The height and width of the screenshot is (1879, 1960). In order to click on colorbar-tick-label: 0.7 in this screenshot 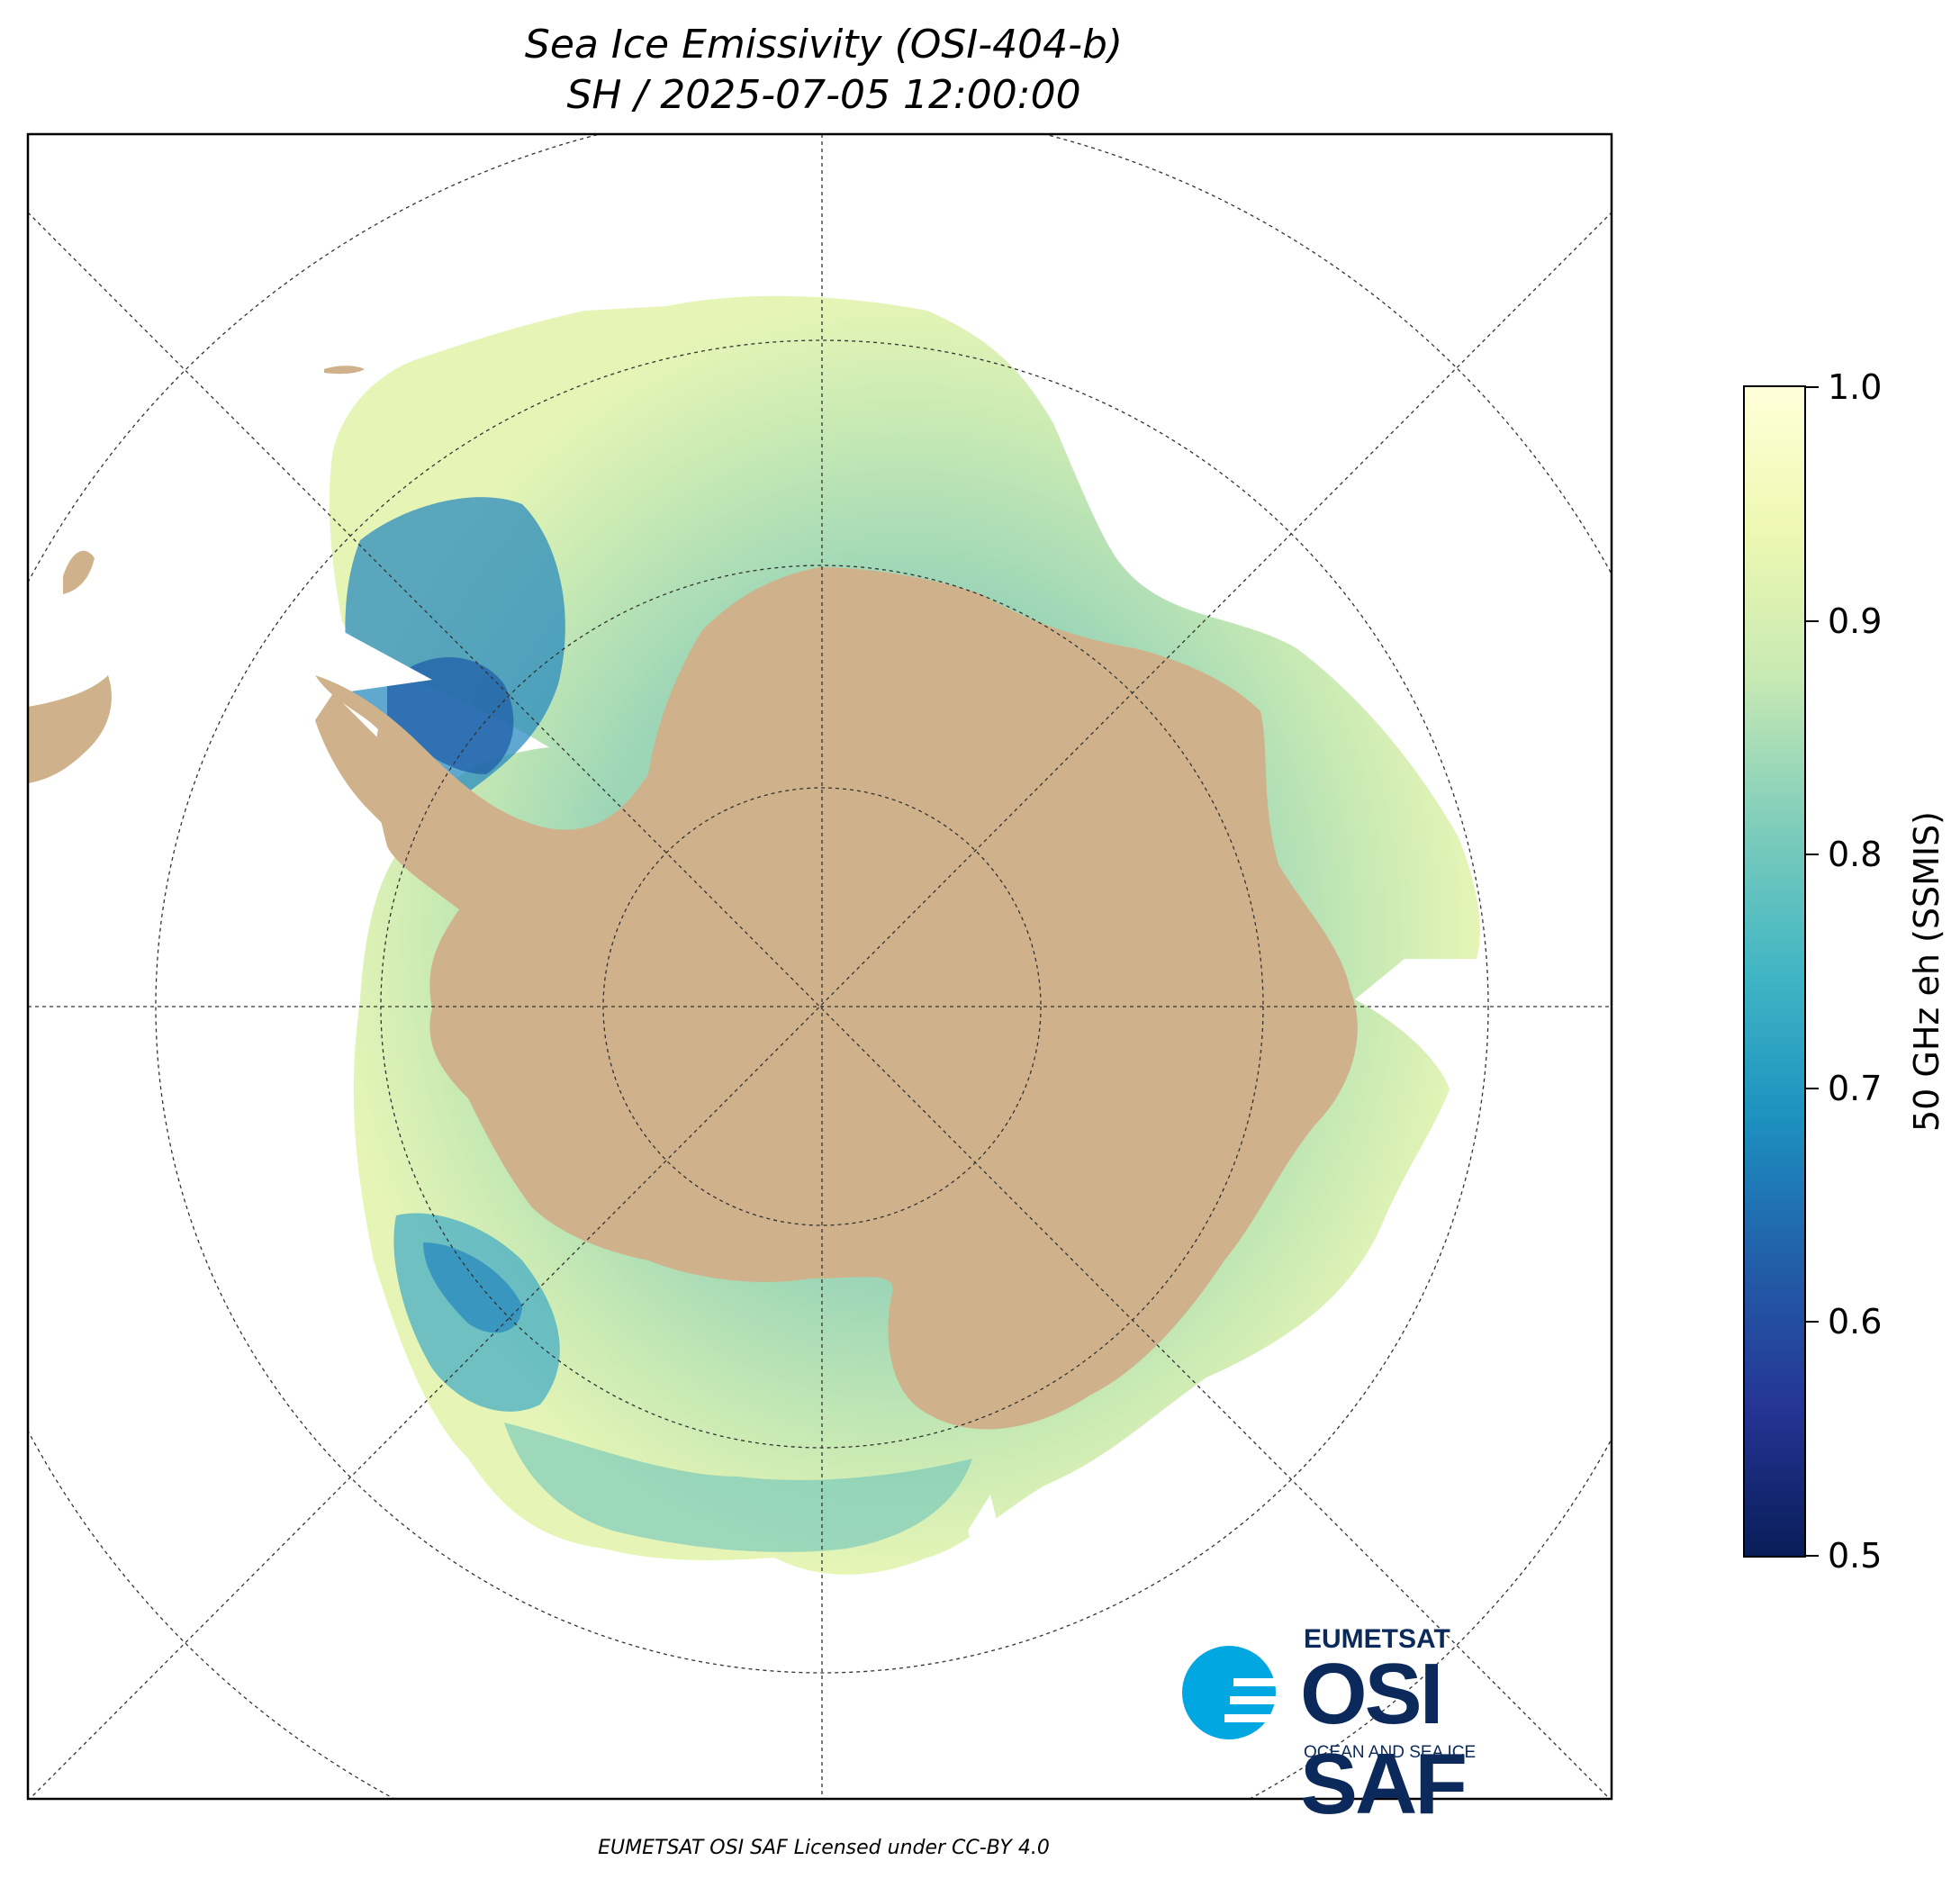, I will do `click(1855, 1088)`.